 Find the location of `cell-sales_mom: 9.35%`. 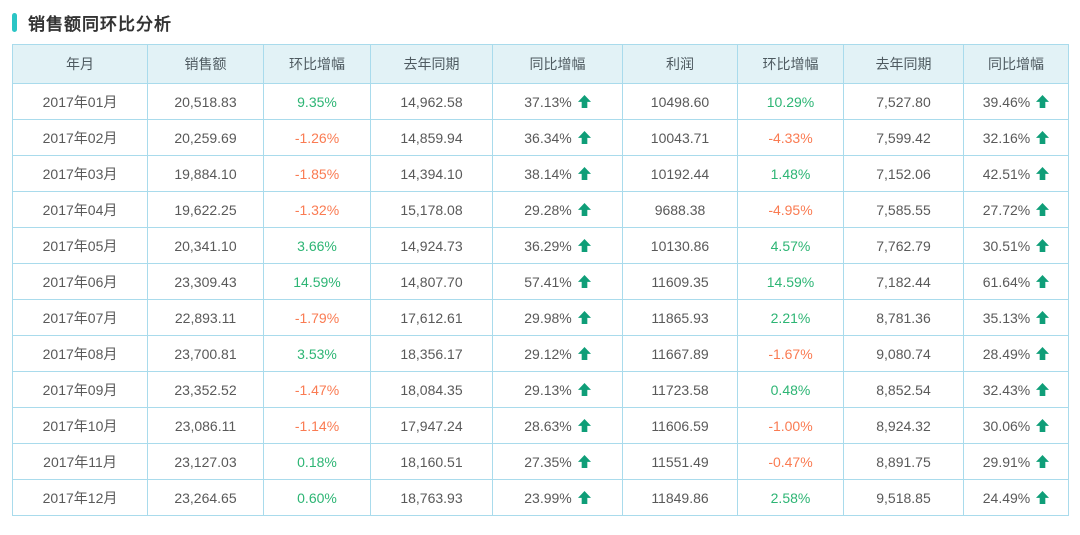

cell-sales_mom: 9.35% is located at coordinates (317, 101).